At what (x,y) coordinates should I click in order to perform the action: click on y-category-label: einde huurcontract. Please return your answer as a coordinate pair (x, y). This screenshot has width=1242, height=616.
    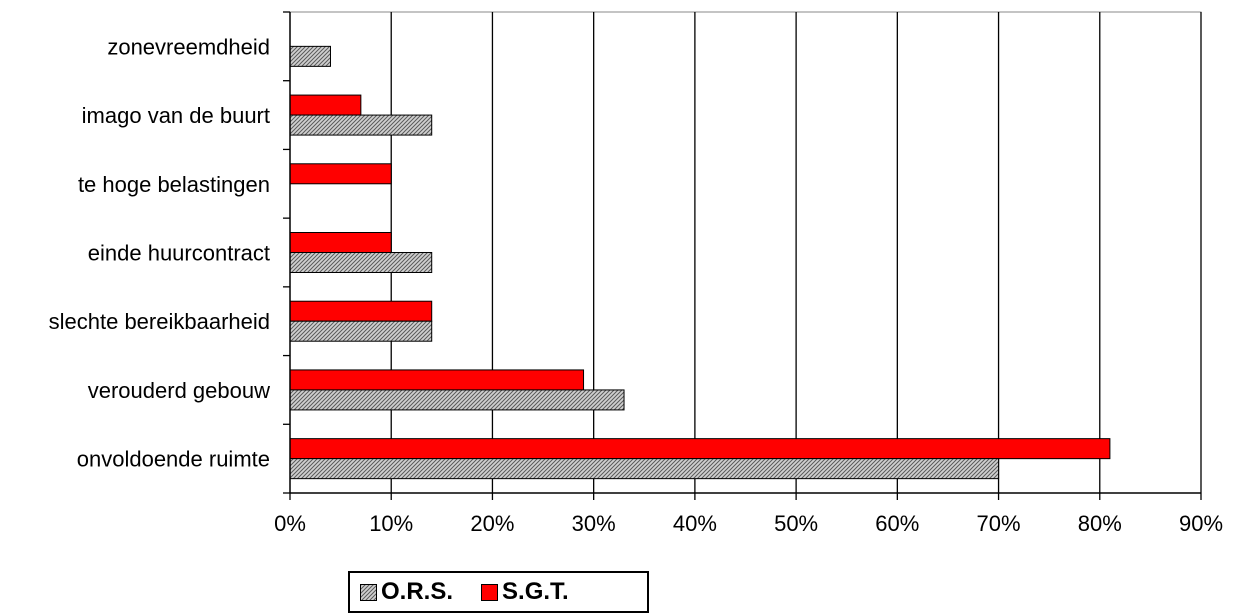
    Looking at the image, I should click on (179, 253).